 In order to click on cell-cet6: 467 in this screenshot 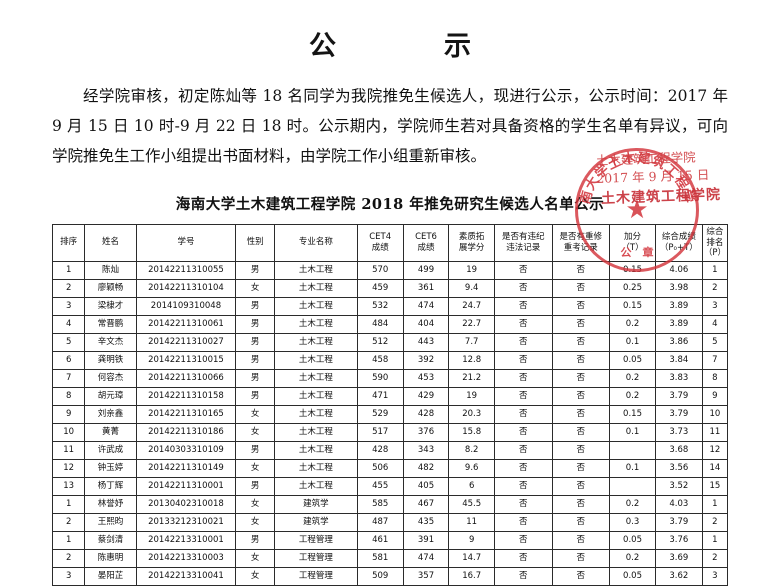, I will do `click(426, 504)`.